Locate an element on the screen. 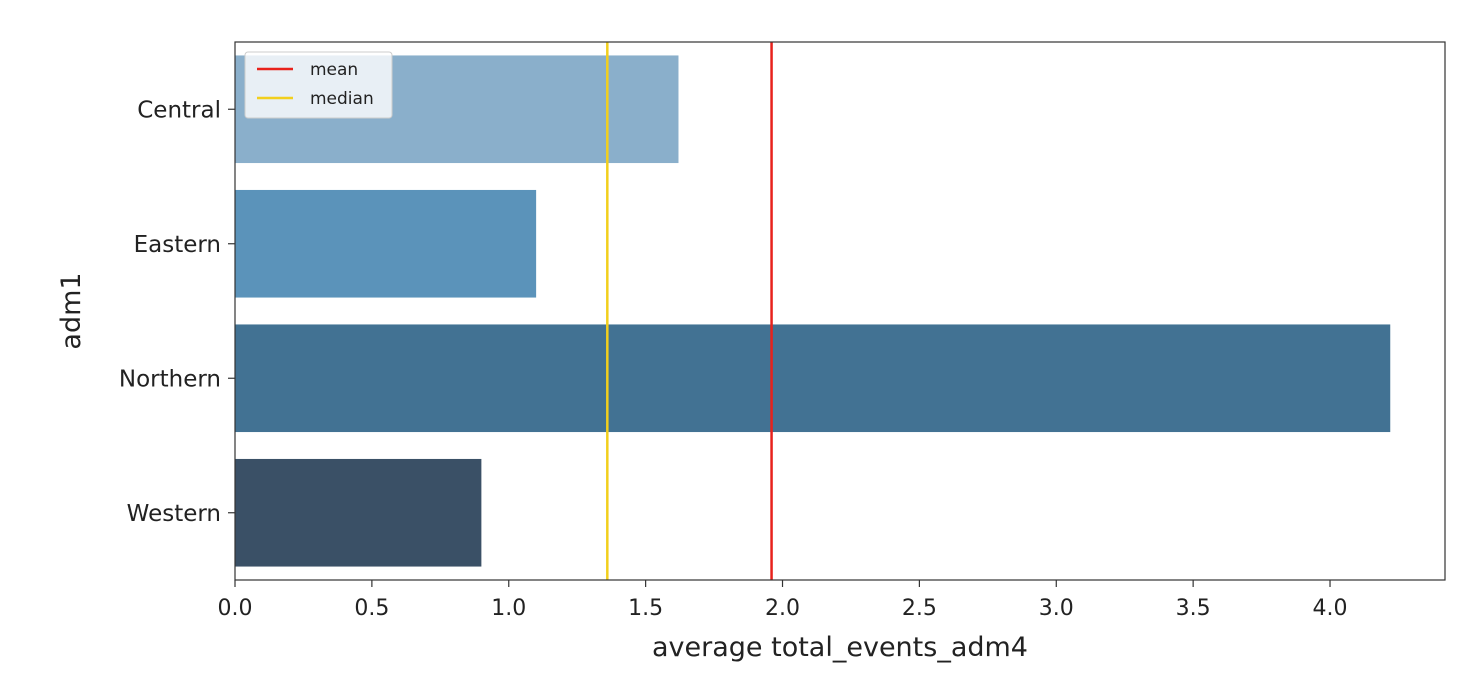 Image resolution: width=1476 pixels, height=678 pixels. x-tick-label: 0.5 is located at coordinates (371, 608).